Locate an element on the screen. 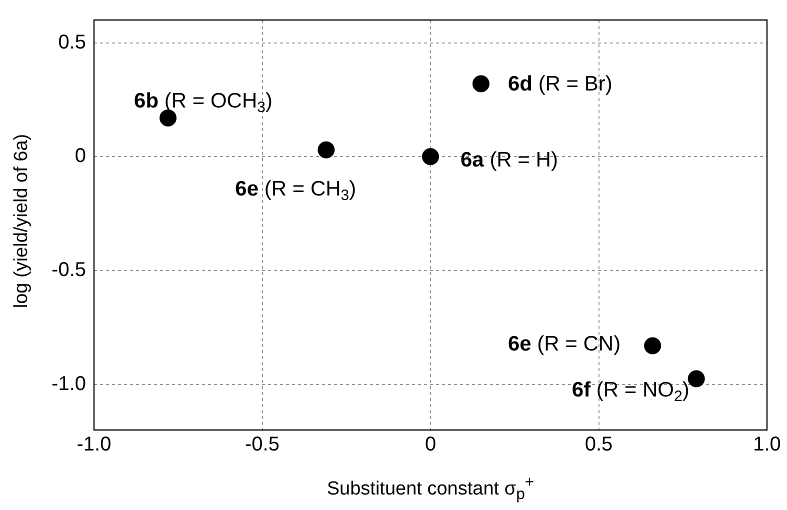 Image resolution: width=787 pixels, height=510 pixels. x-tick-label: 1.0 is located at coordinates (767, 445).